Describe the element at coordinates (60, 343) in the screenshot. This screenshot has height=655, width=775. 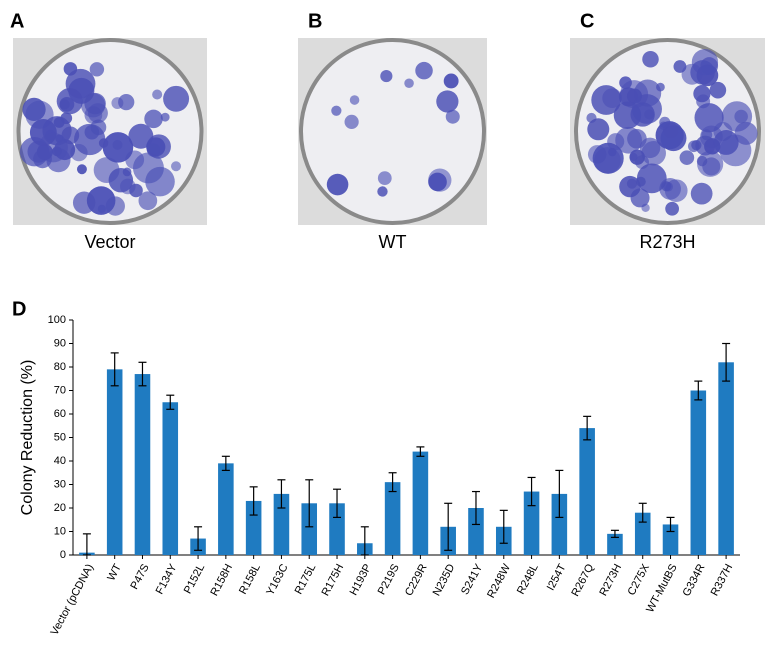
I see `y-tick-label: 90` at that location.